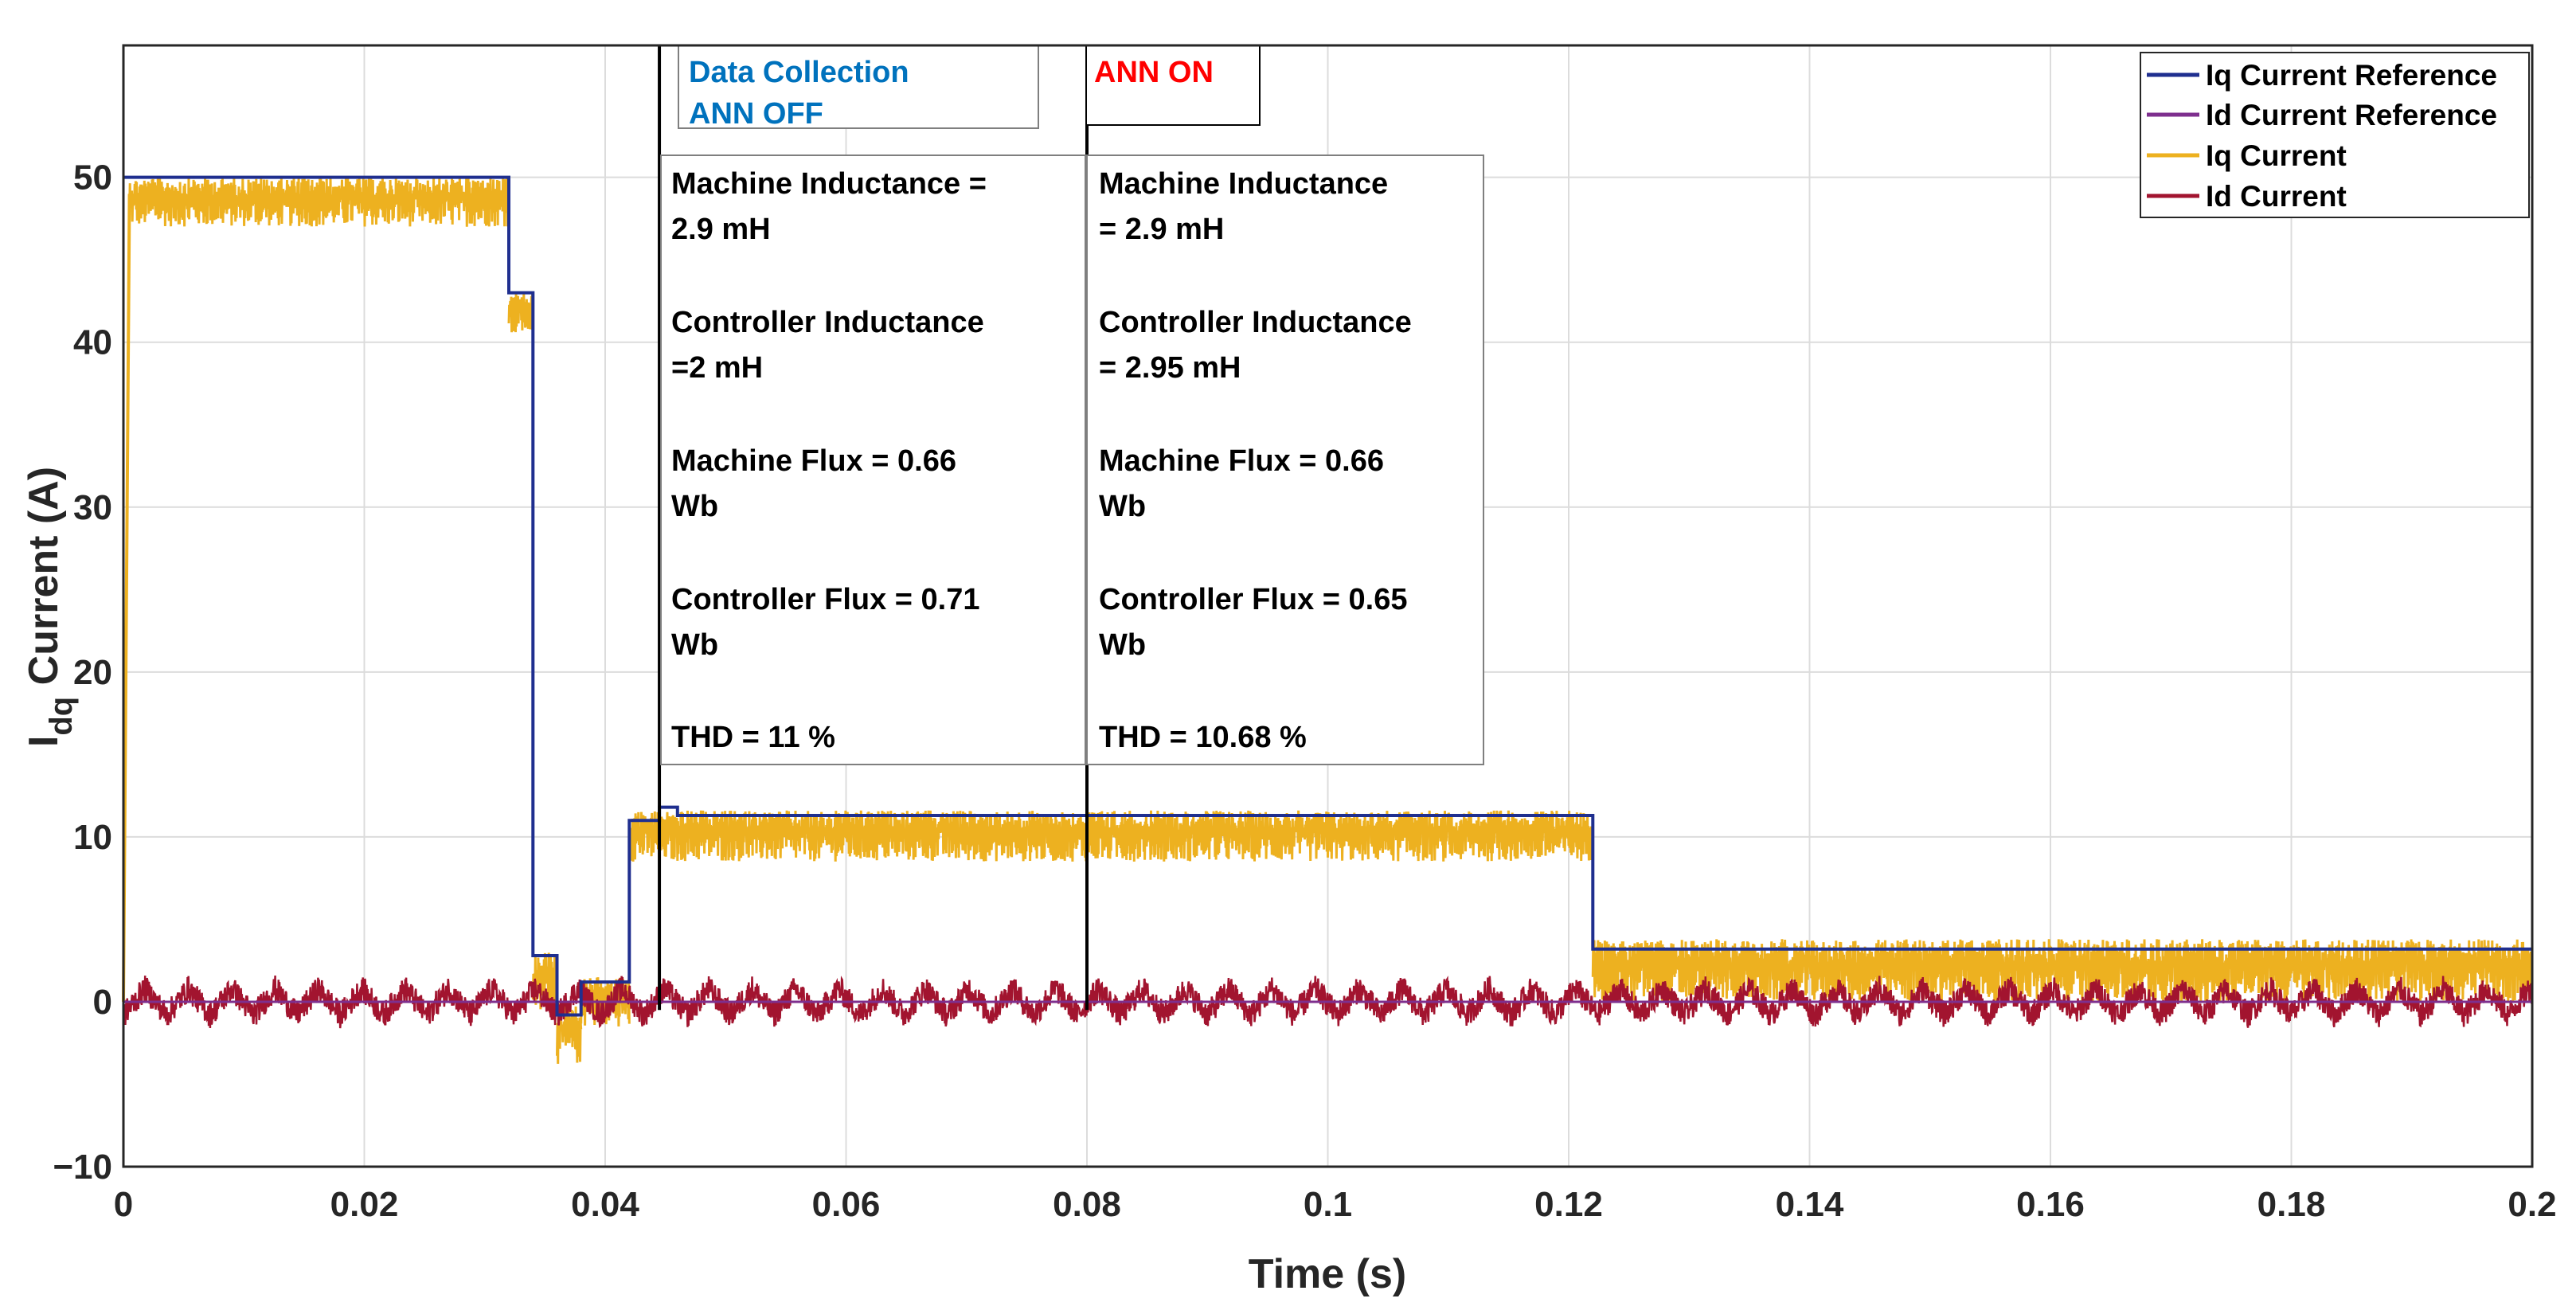 The width and height of the screenshot is (2576, 1314). Describe the element at coordinates (364, 1204) in the screenshot. I see `x-tick-label: 0.02` at that location.